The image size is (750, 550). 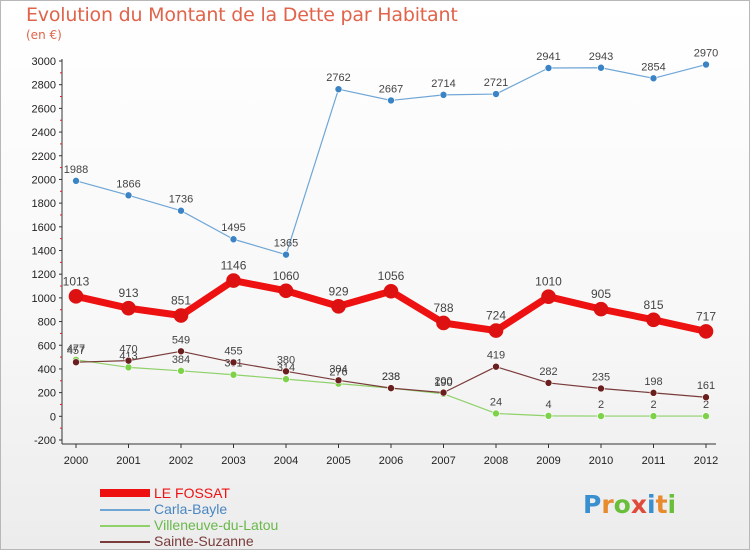 What do you see at coordinates (653, 382) in the screenshot?
I see `data-label-sainte-suzanne: 198` at bounding box center [653, 382].